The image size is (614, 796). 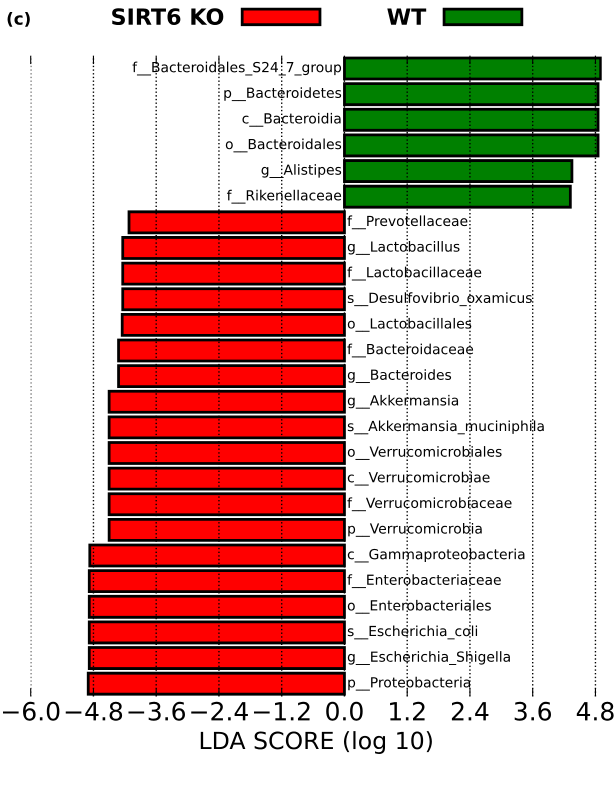 What do you see at coordinates (407, 711) in the screenshot?
I see `x-tick-label: 1.2` at bounding box center [407, 711].